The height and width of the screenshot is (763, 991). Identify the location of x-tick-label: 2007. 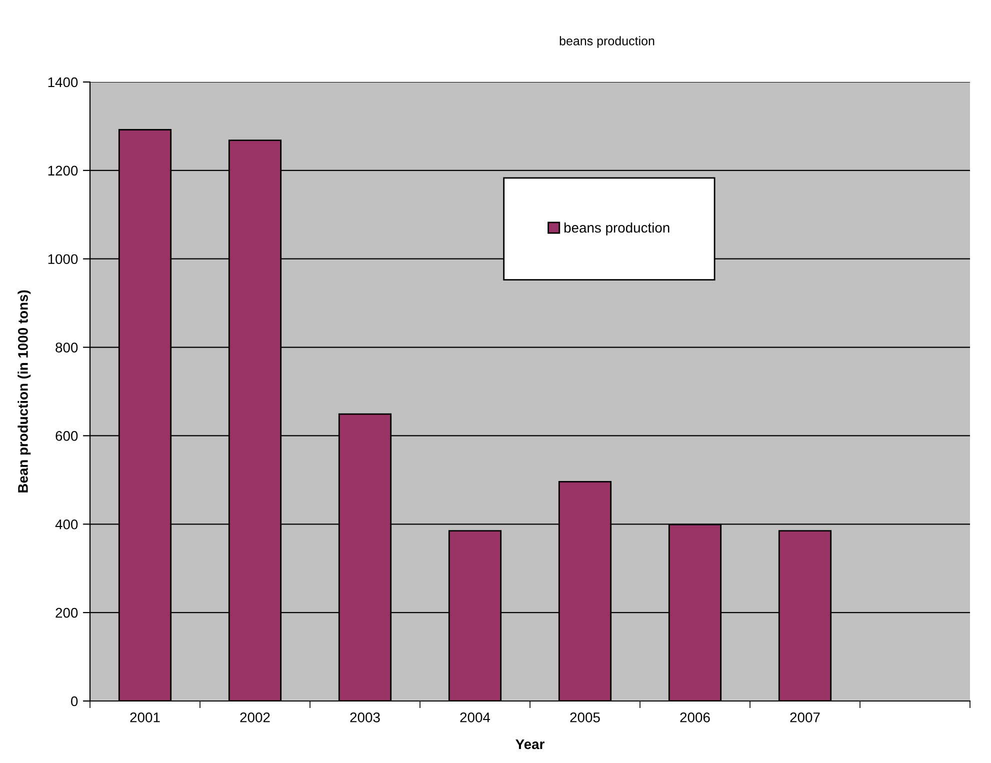
(805, 717).